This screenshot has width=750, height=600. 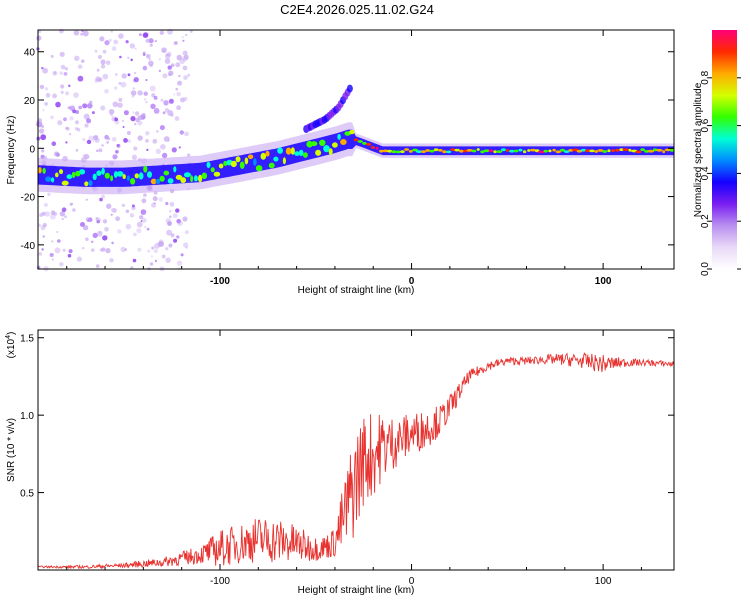 What do you see at coordinates (27, 494) in the screenshot?
I see `snr-y-tick-label: 0.5` at bounding box center [27, 494].